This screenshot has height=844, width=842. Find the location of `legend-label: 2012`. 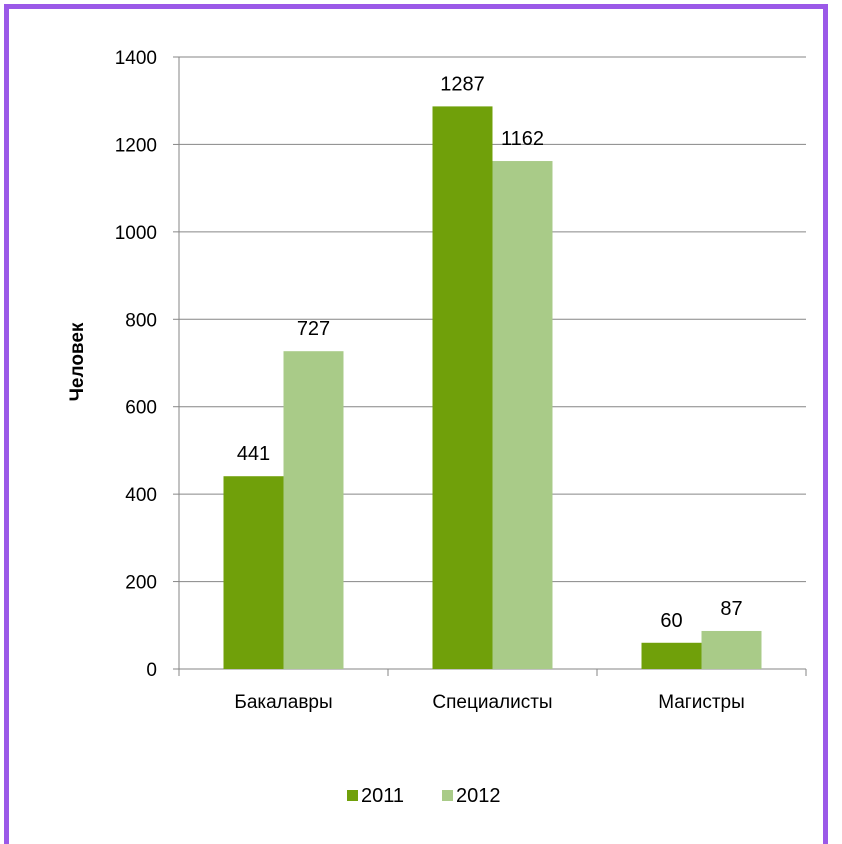

legend-label: 2012 is located at coordinates (478, 796).